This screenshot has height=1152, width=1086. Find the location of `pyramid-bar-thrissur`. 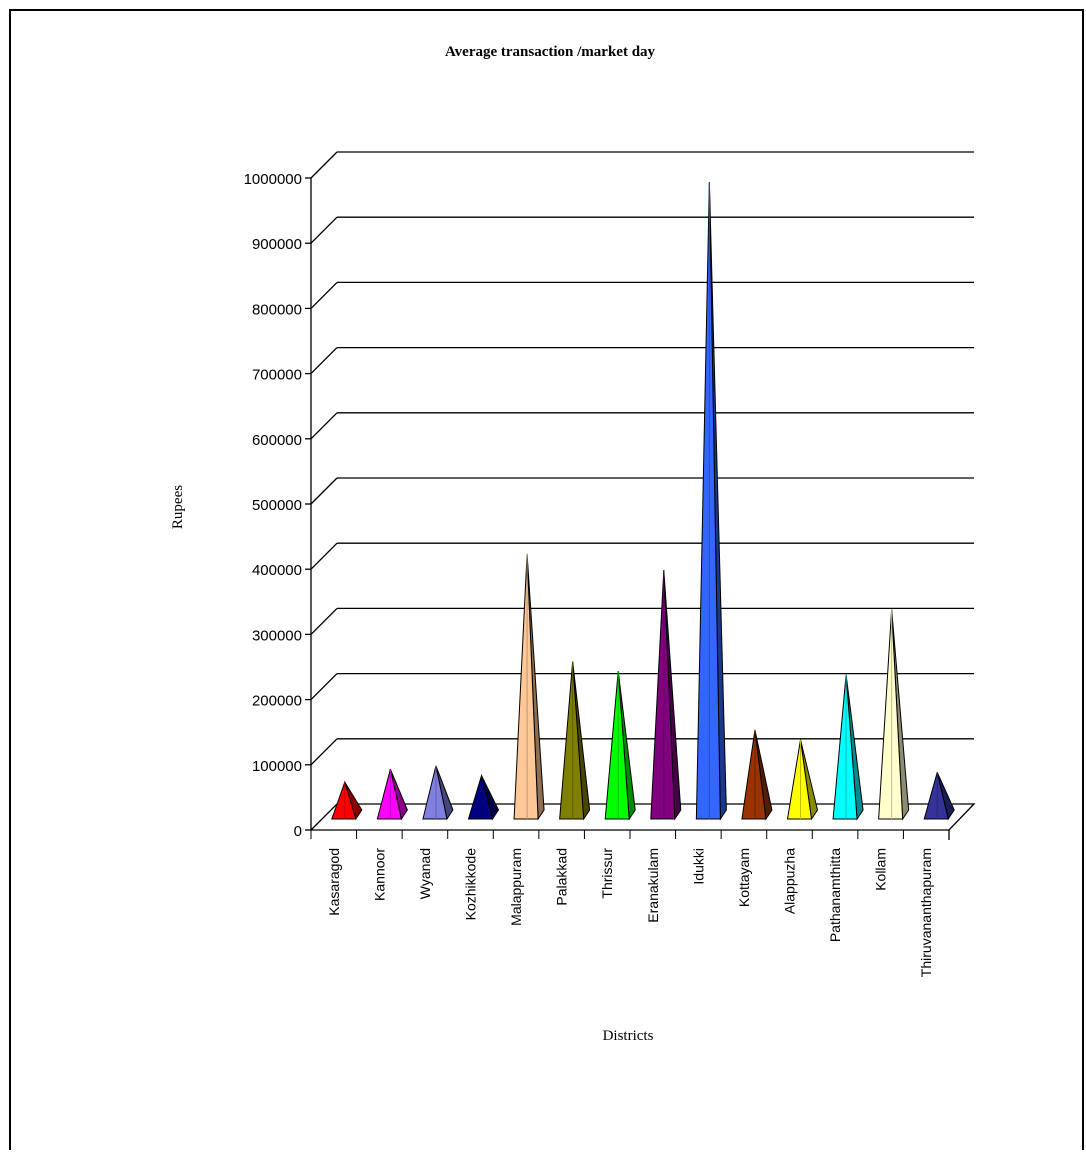

pyramid-bar-thrissur is located at coordinates (620, 746).